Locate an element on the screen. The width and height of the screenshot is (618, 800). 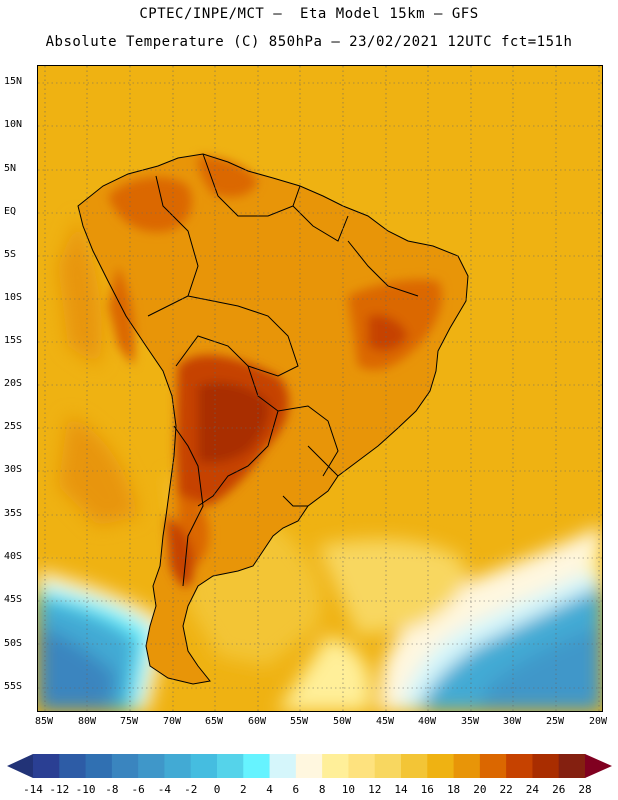
lat-label: 55S is located at coordinates (13, 686).